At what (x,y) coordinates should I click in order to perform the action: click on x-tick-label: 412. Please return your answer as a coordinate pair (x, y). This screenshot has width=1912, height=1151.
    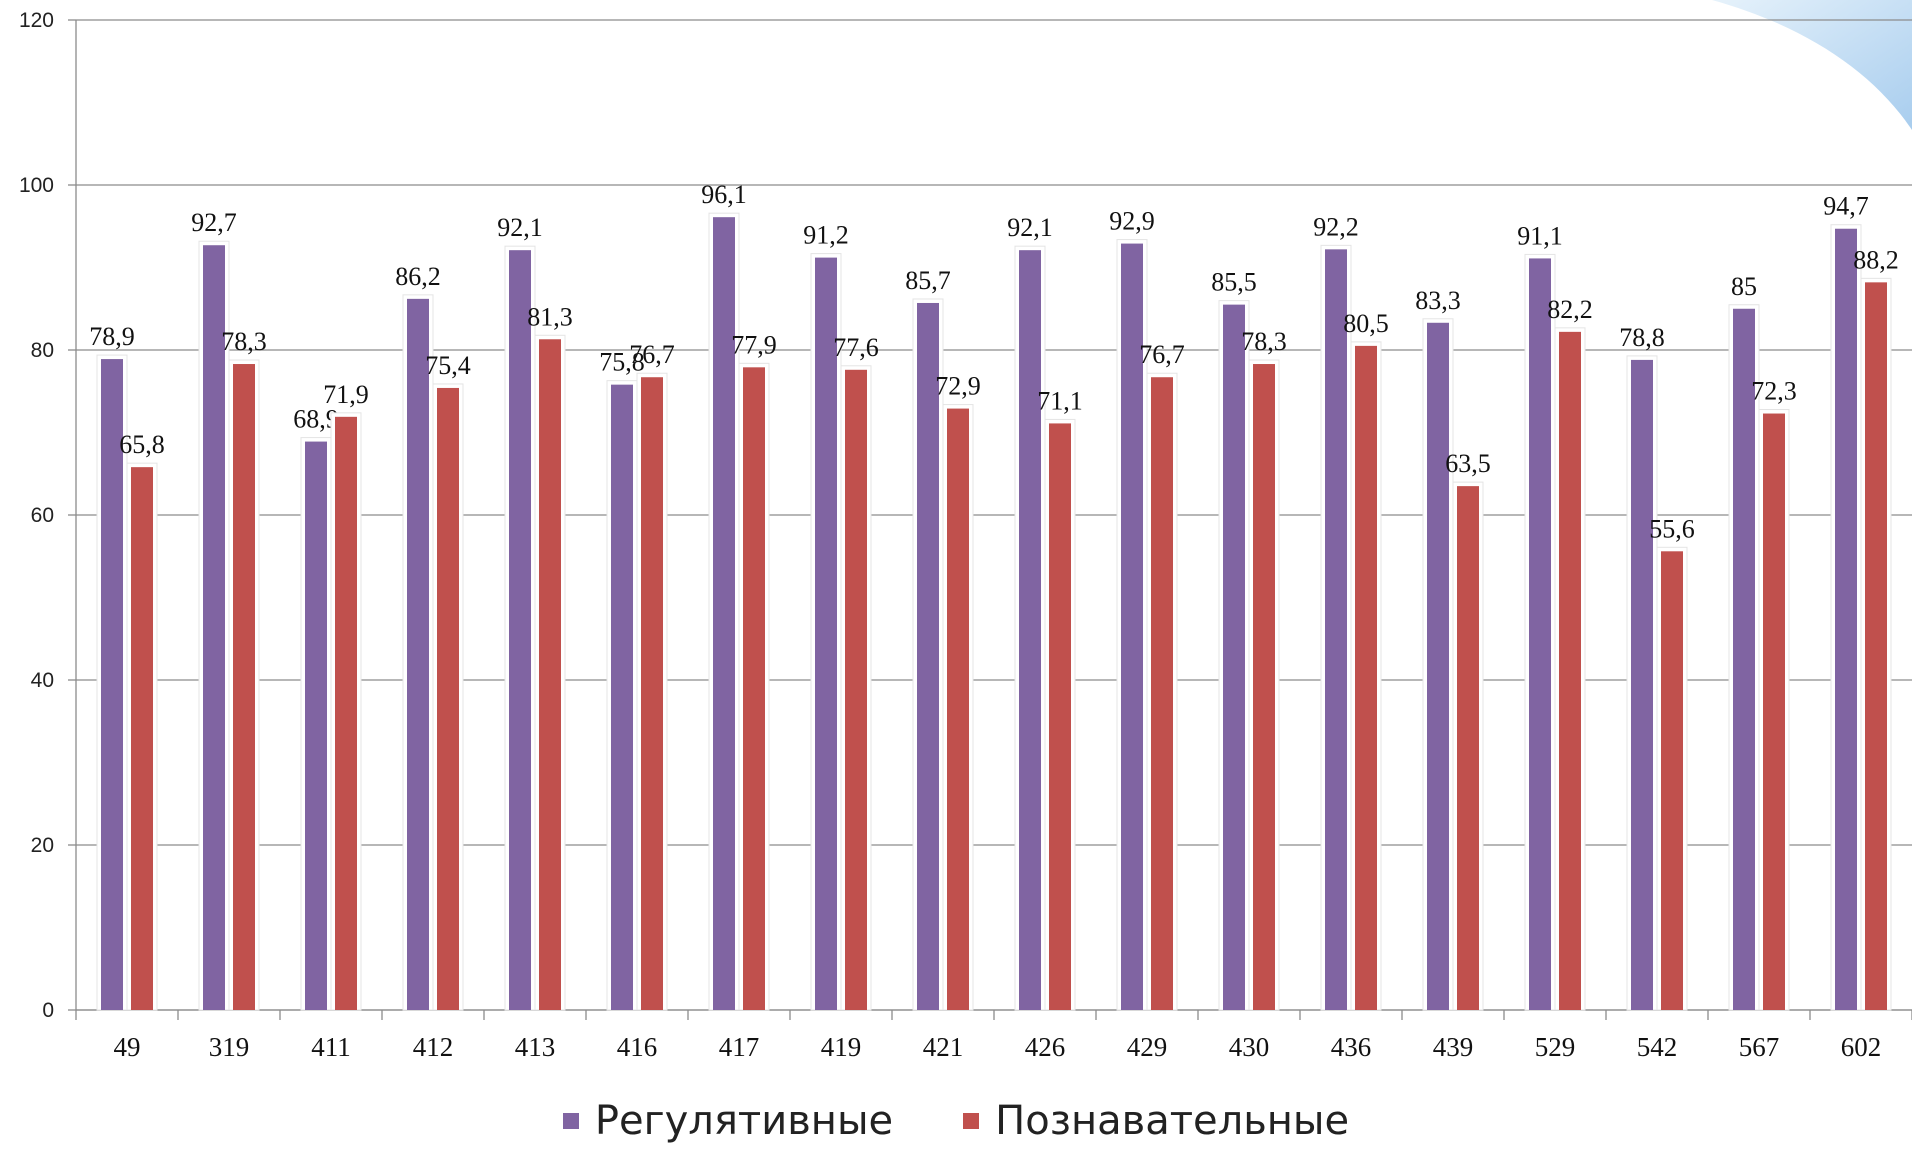
    Looking at the image, I should click on (433, 1047).